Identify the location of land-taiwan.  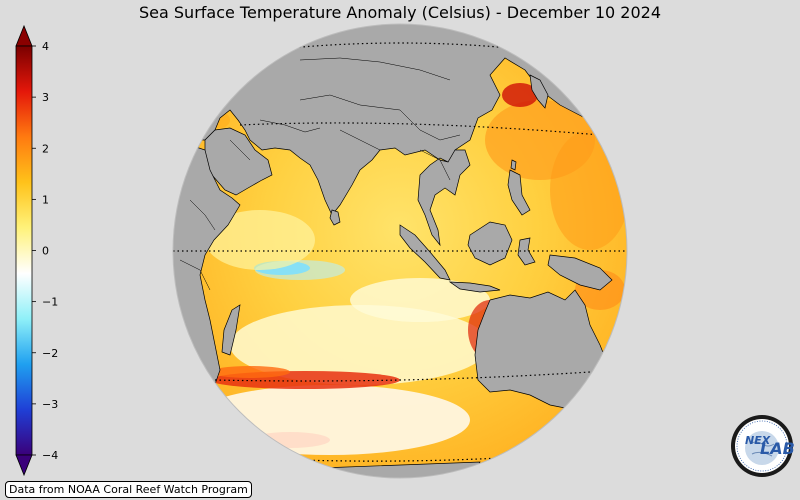
(513, 165).